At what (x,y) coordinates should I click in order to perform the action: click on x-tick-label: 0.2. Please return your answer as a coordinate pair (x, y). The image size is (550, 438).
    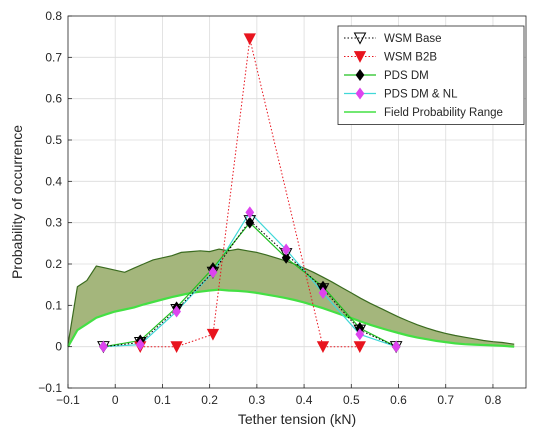
    Looking at the image, I should click on (209, 400).